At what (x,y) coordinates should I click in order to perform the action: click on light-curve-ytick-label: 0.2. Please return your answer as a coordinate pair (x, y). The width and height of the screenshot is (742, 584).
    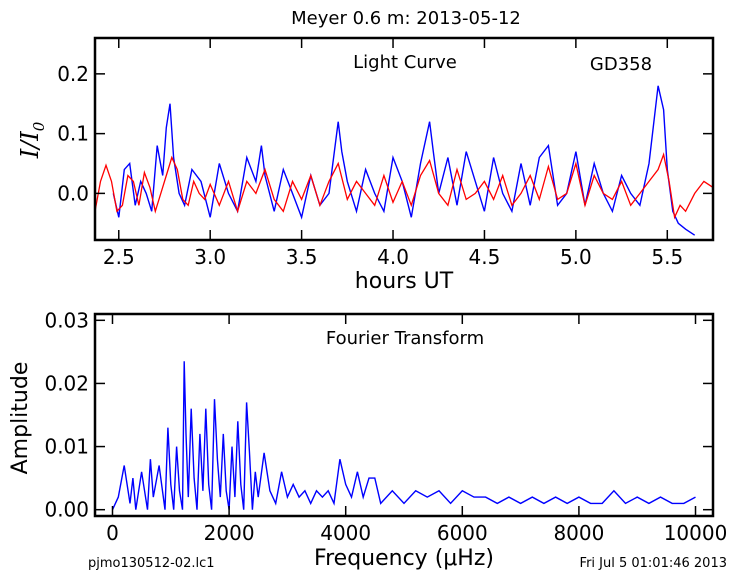
    Looking at the image, I should click on (73, 74).